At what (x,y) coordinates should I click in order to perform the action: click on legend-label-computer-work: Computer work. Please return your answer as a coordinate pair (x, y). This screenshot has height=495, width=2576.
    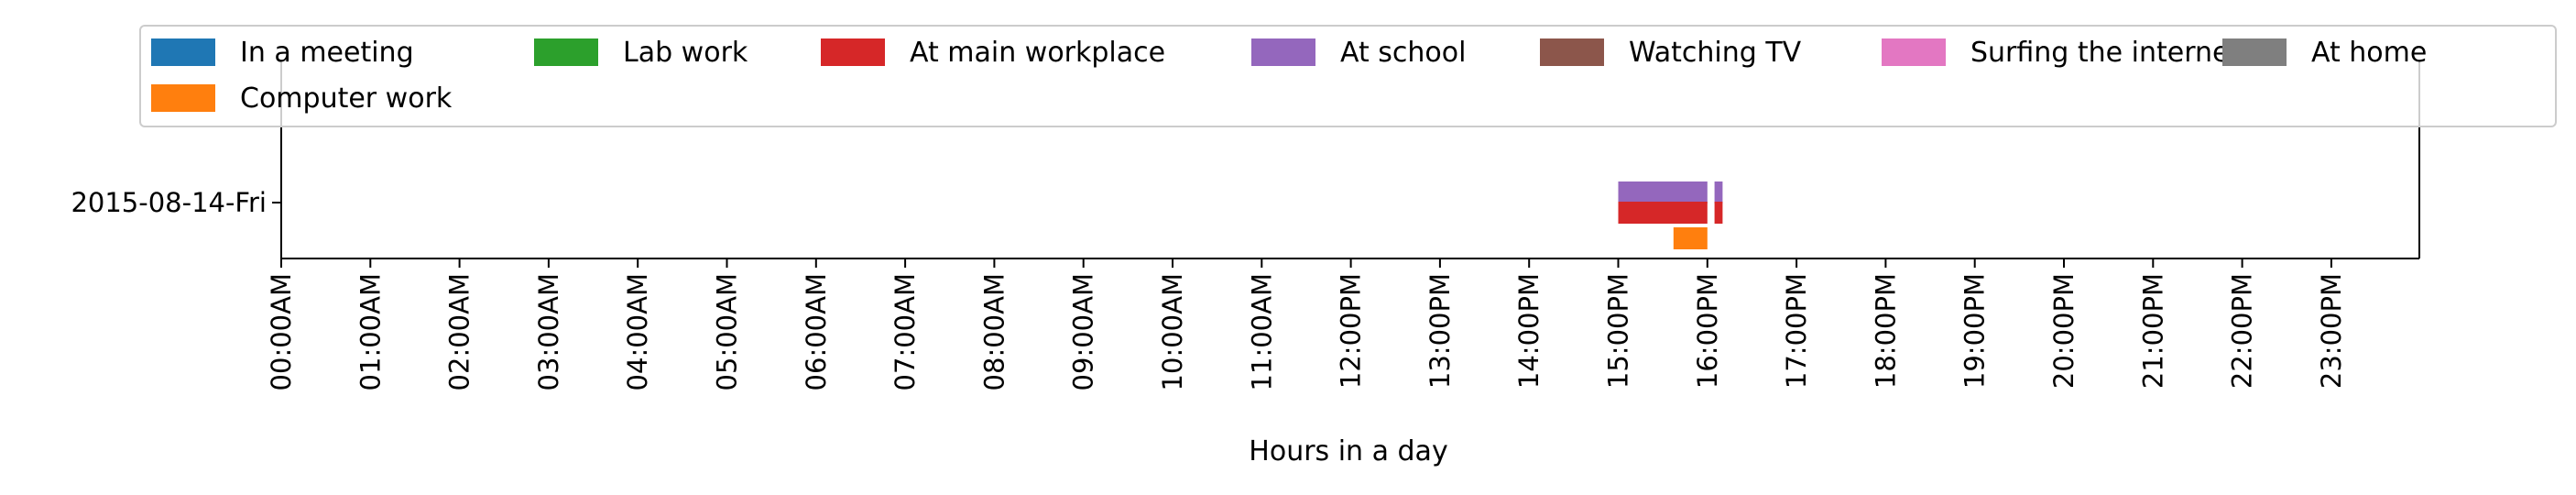
    Looking at the image, I should click on (346, 98).